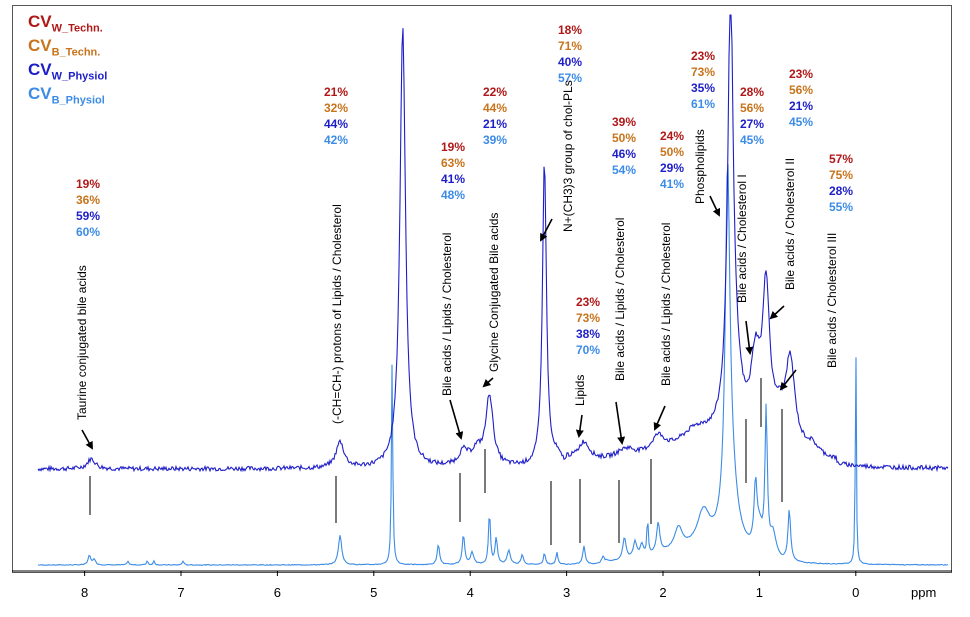 The width and height of the screenshot is (970, 617). Describe the element at coordinates (470, 592) in the screenshot. I see `x-tick-label: 4` at that location.